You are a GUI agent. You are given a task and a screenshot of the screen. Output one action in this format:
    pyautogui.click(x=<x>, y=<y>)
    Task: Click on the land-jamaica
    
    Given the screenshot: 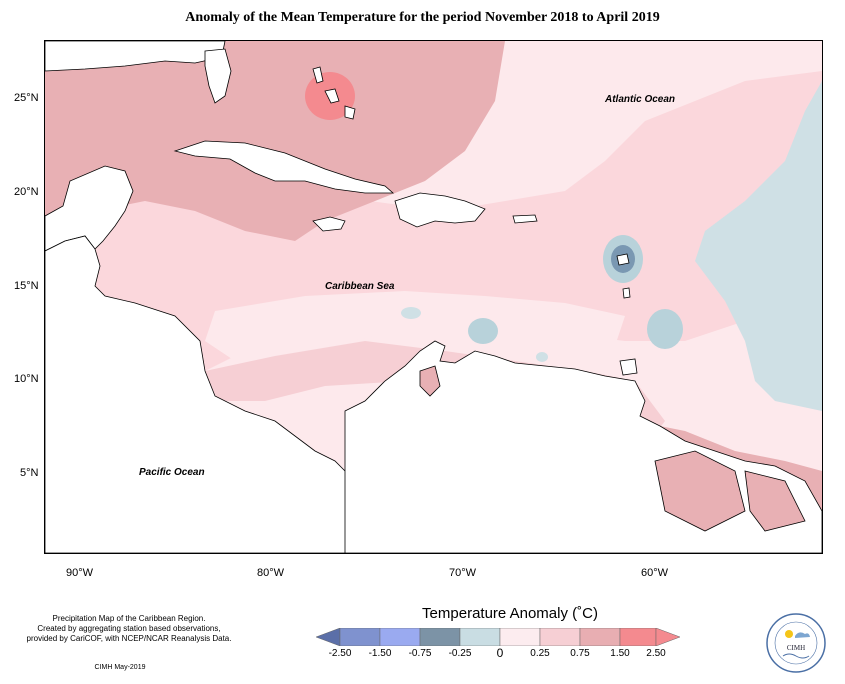 What is the action you would take?
    pyautogui.click(x=329, y=224)
    